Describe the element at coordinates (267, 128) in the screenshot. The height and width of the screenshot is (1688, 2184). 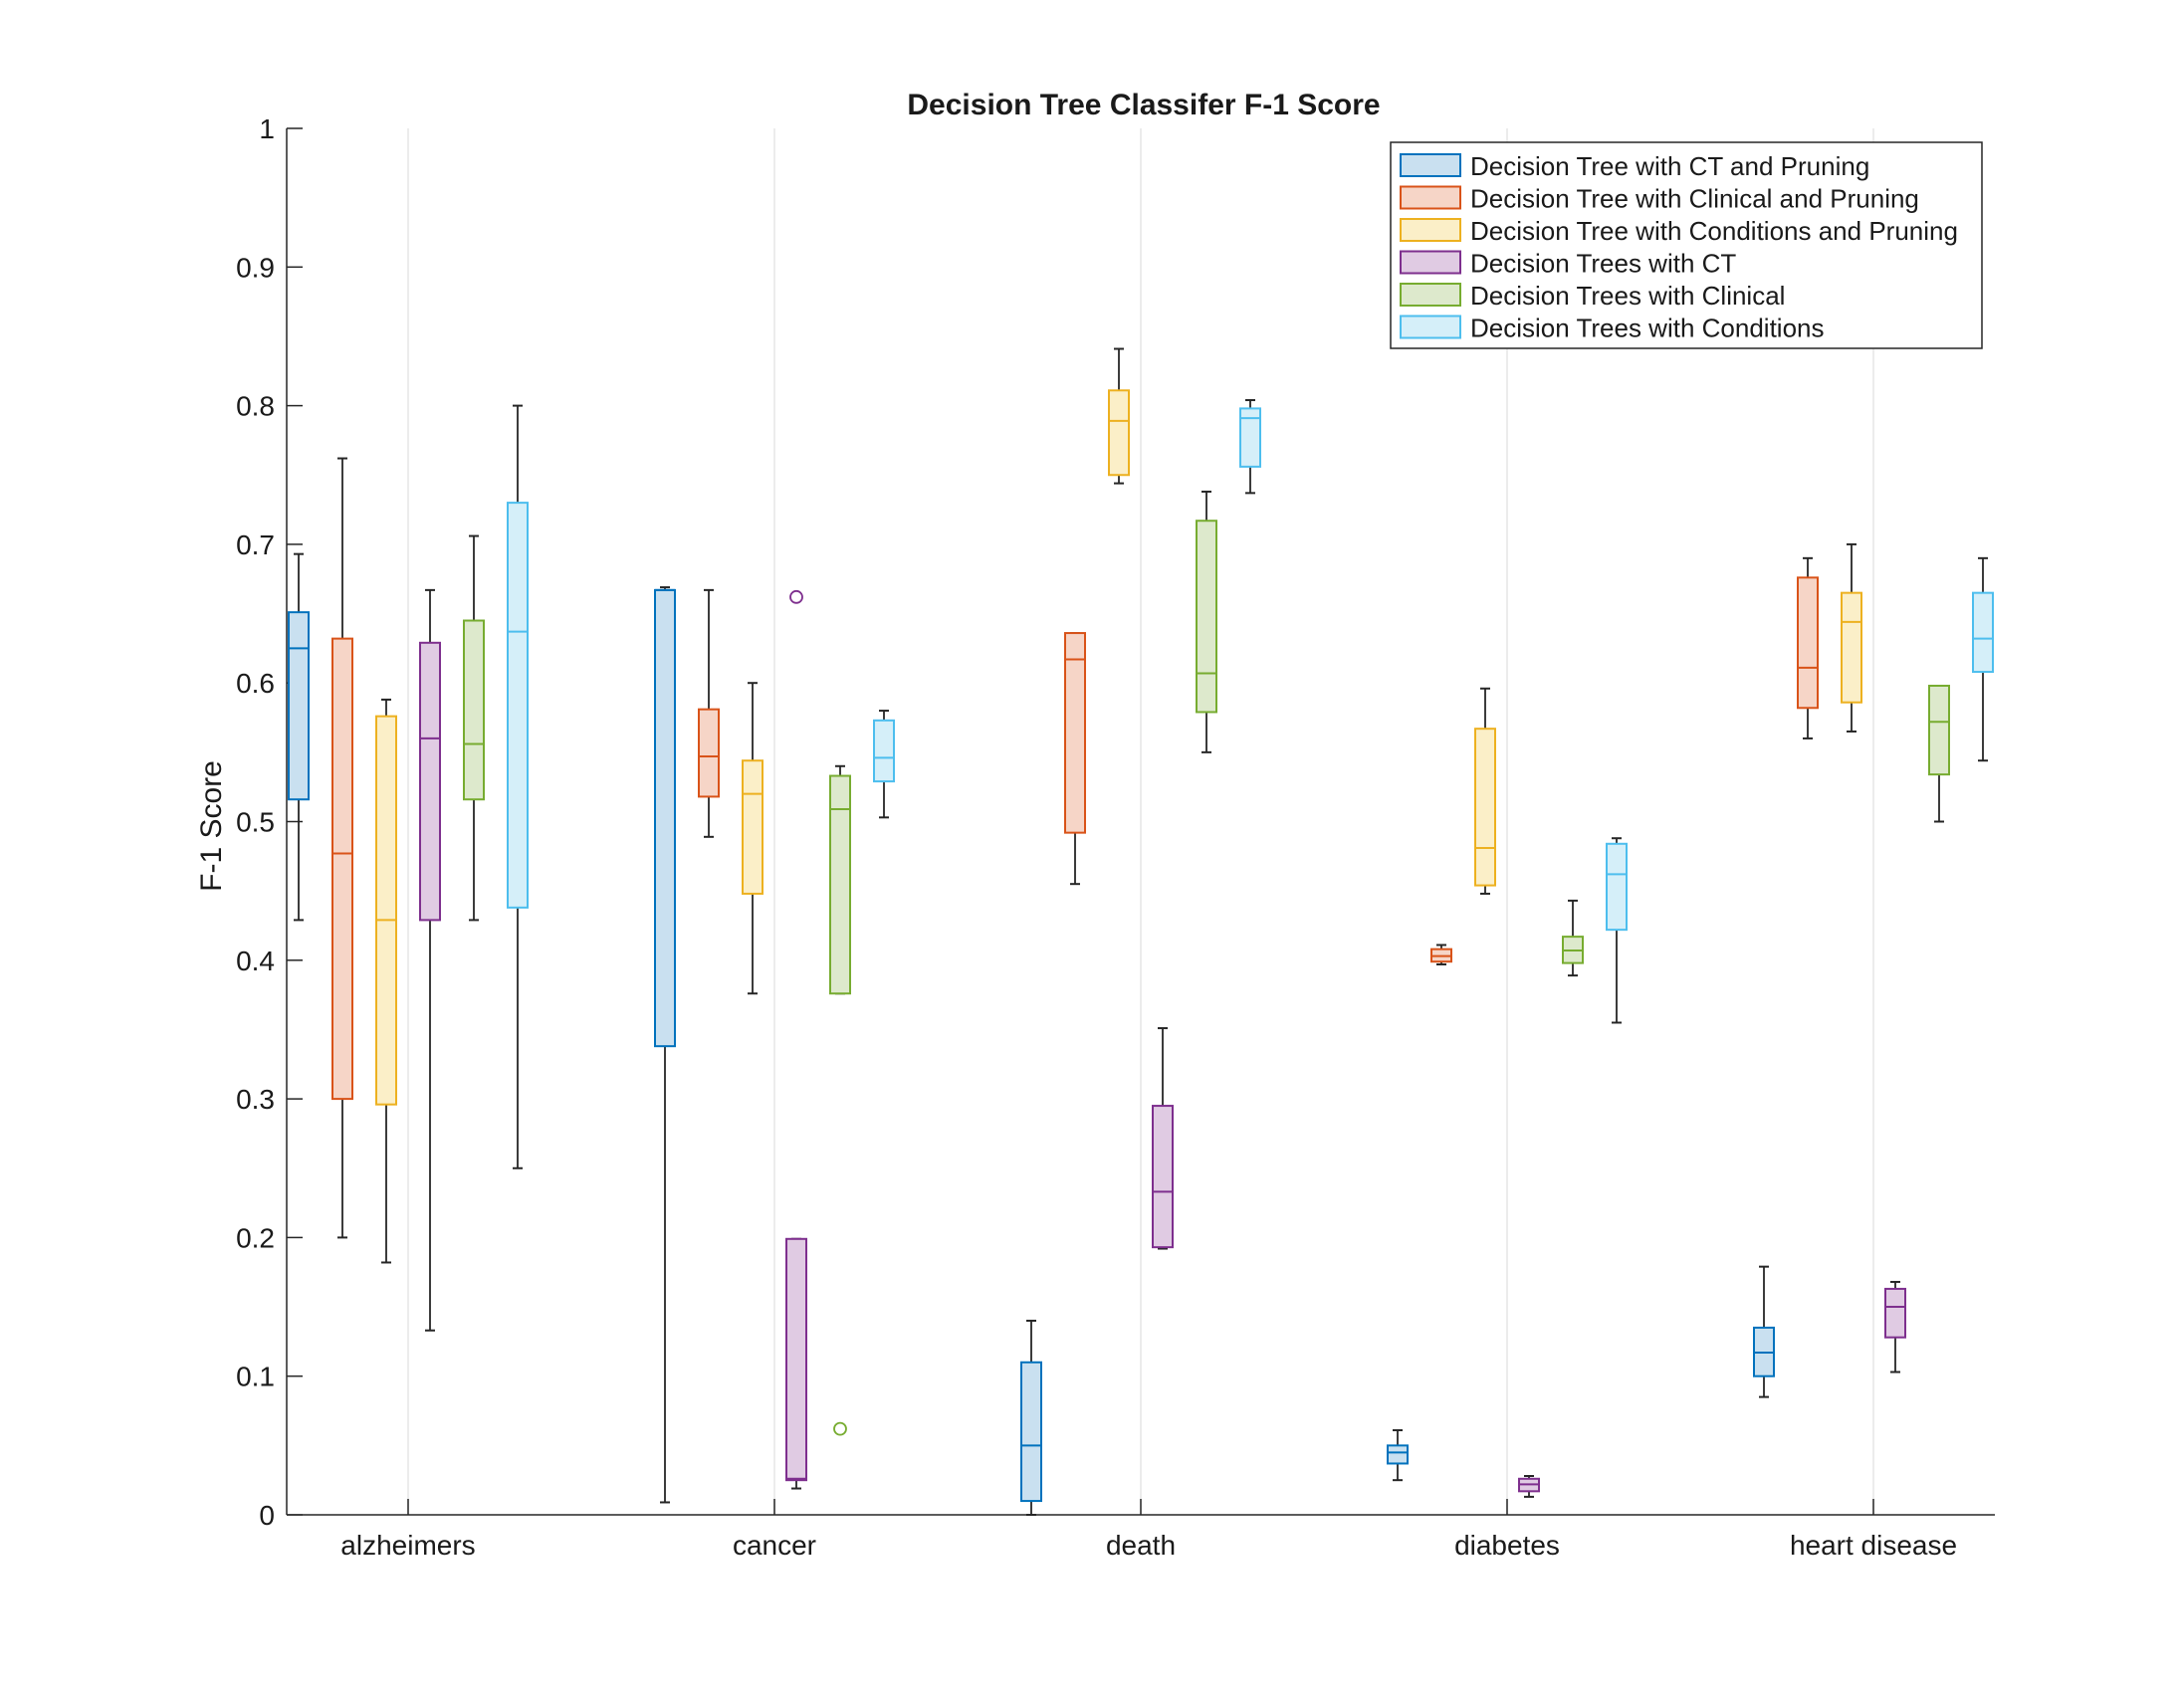
I see `y-tick-label: 1` at that location.